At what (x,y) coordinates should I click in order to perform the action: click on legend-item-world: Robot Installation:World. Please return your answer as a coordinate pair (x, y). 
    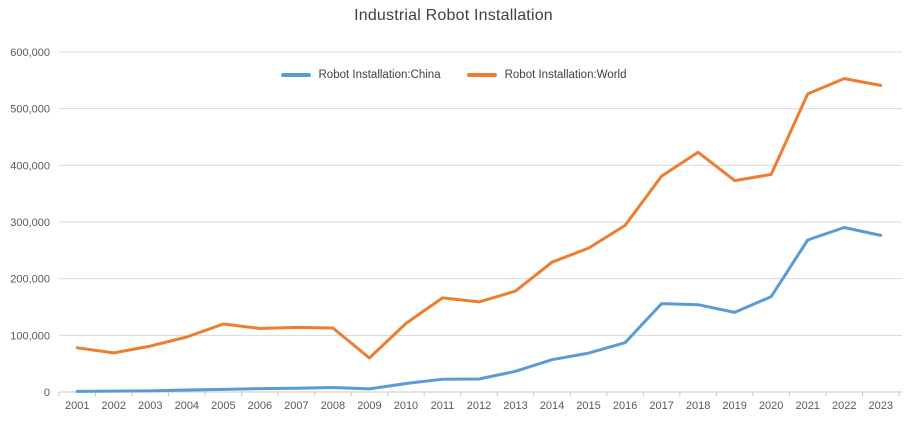
    Looking at the image, I should click on (546, 75).